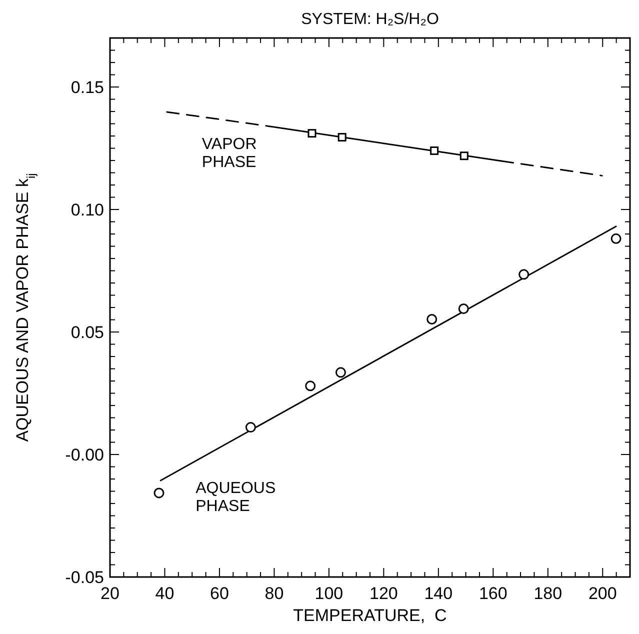 The image size is (639, 634). What do you see at coordinates (548, 593) in the screenshot?
I see `x-tick-label: 180` at bounding box center [548, 593].